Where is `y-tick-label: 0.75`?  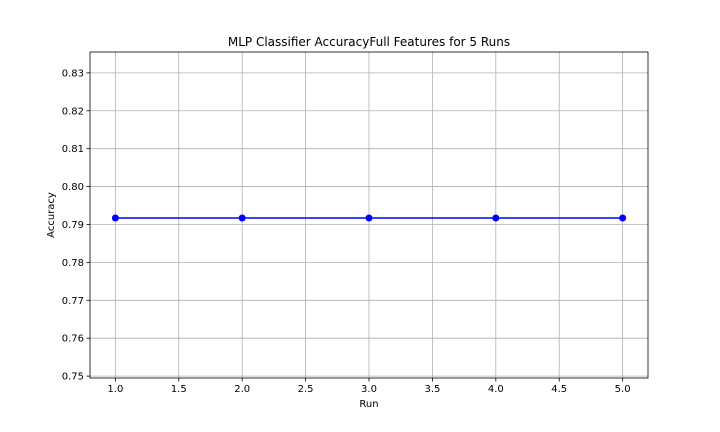 y-tick-label: 0.75 is located at coordinates (73, 377).